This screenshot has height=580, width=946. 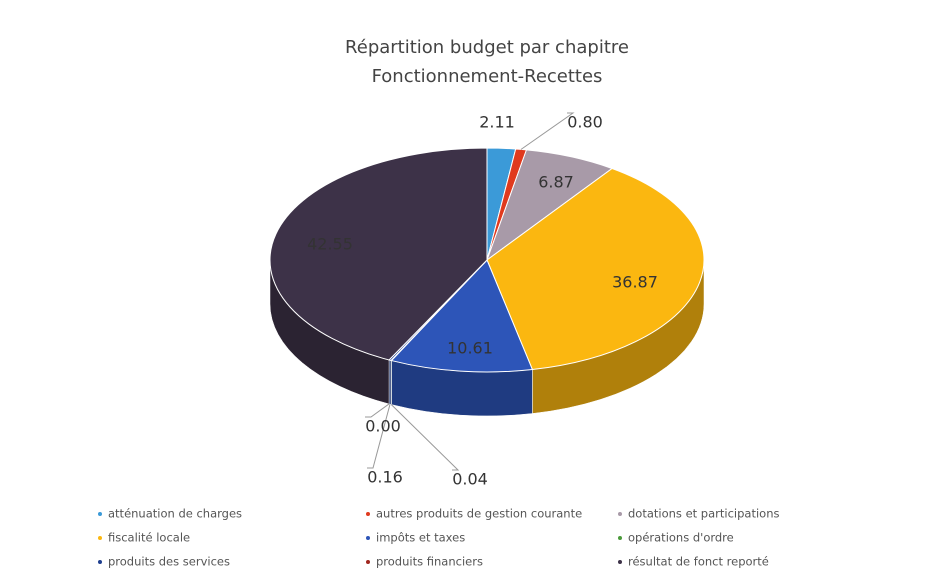 I want to click on chart-subtitle: Fonctionnement-Recettes, so click(x=487, y=76).